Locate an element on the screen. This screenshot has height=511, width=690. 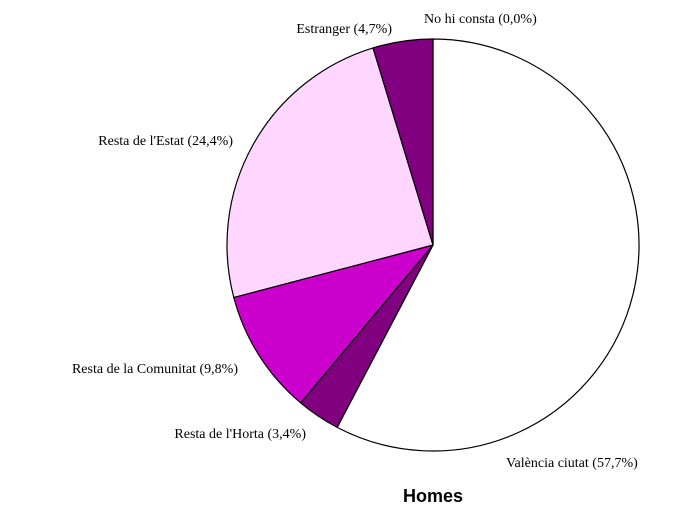
pie-slice-estranger is located at coordinates (403, 142).